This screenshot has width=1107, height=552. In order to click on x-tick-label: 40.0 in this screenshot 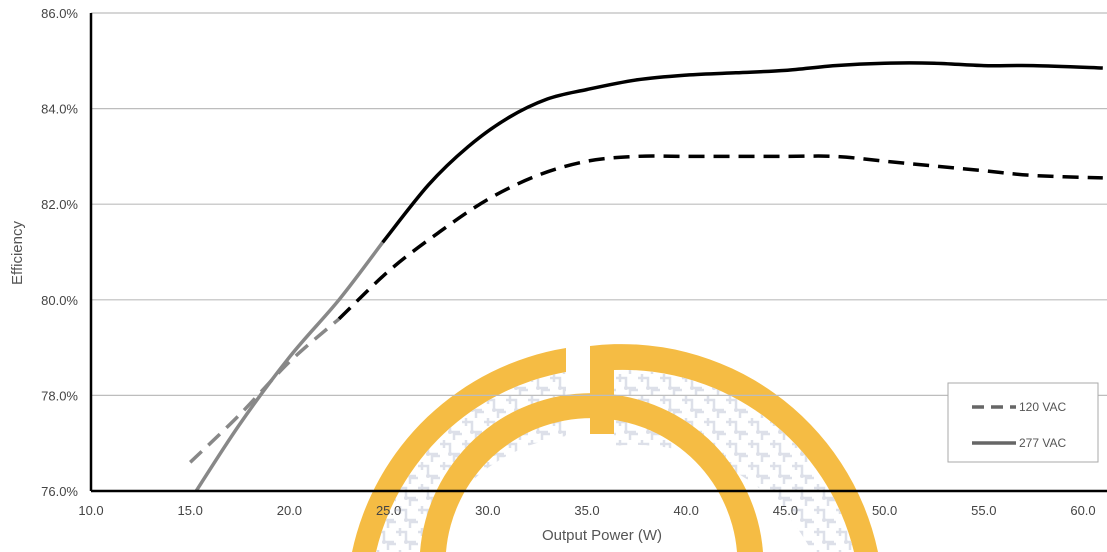, I will do `click(686, 510)`.